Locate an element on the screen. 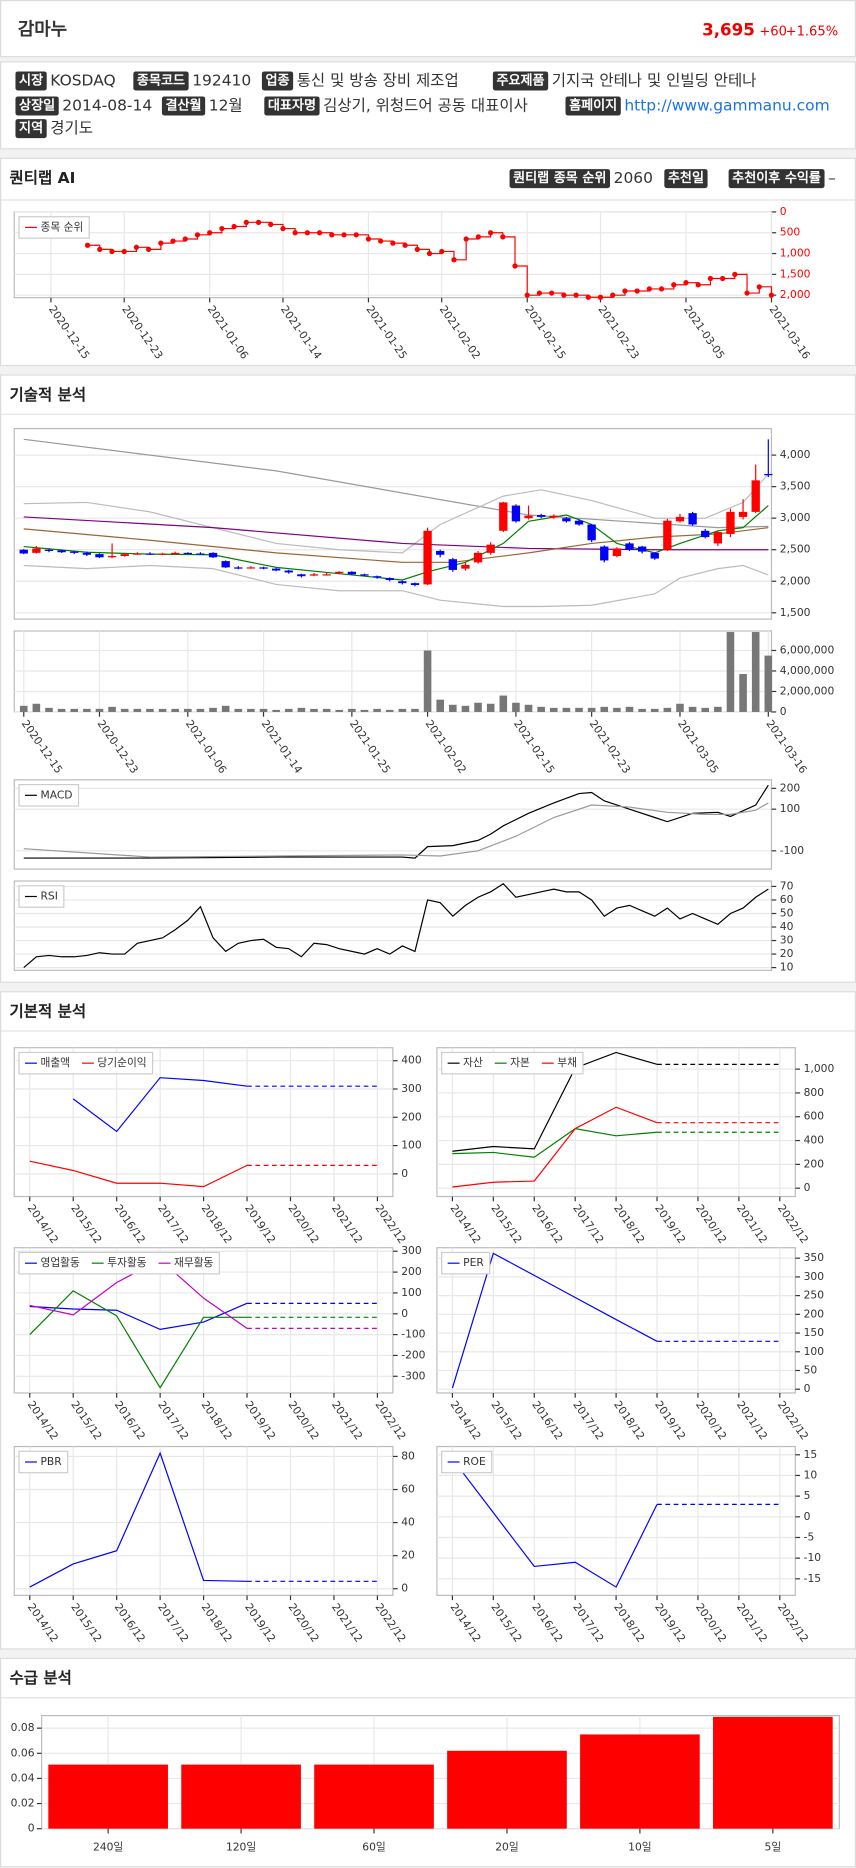 The height and width of the screenshot is (1868, 856). legend-label: 종목 순위 is located at coordinates (61, 226).